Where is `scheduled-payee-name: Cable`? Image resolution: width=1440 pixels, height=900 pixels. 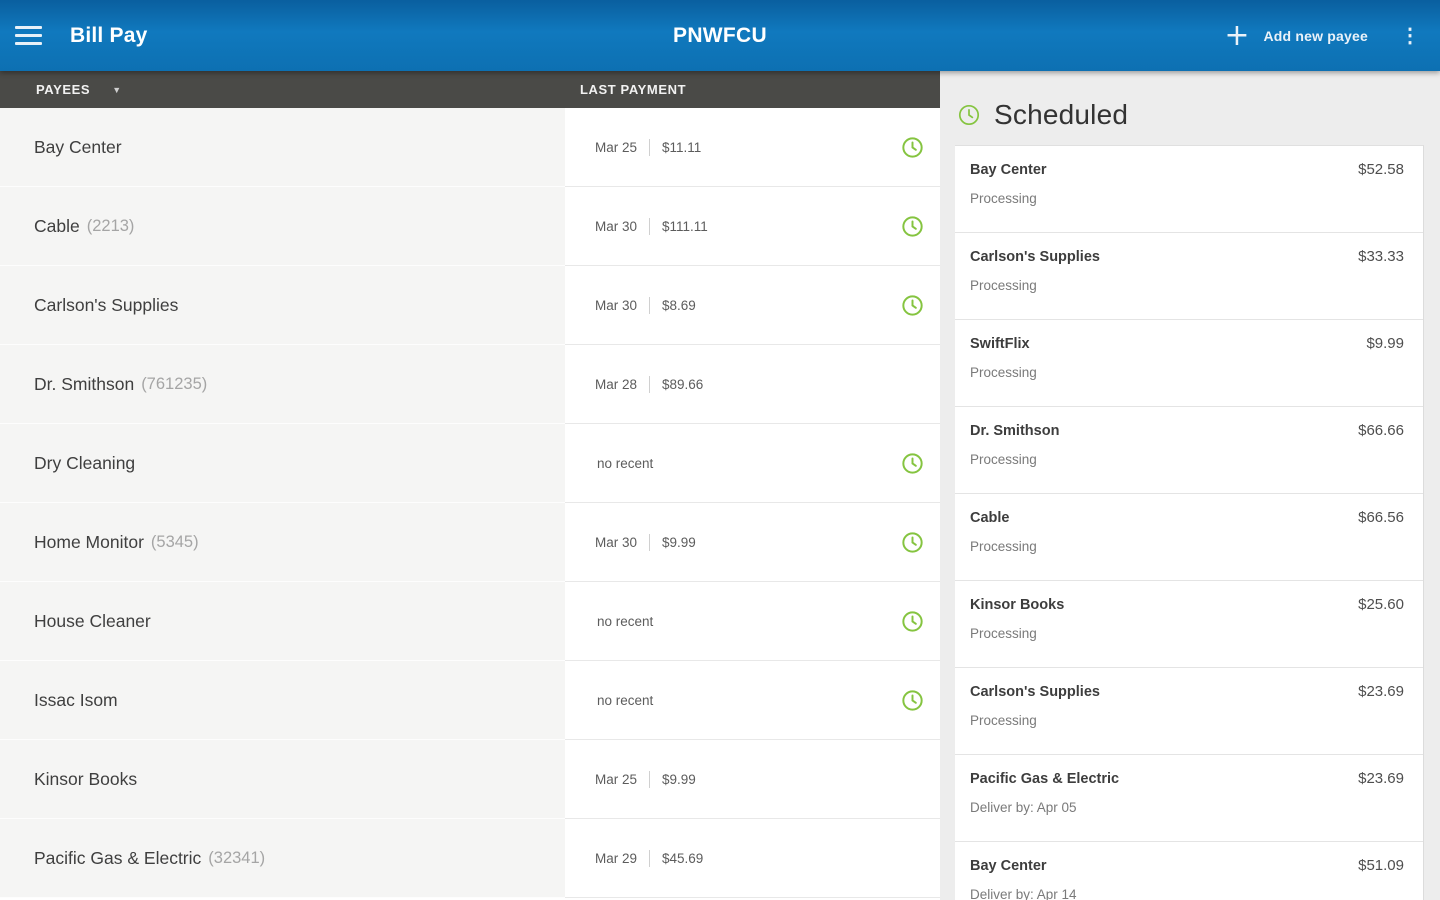 scheduled-payee-name: Cable is located at coordinates (990, 518).